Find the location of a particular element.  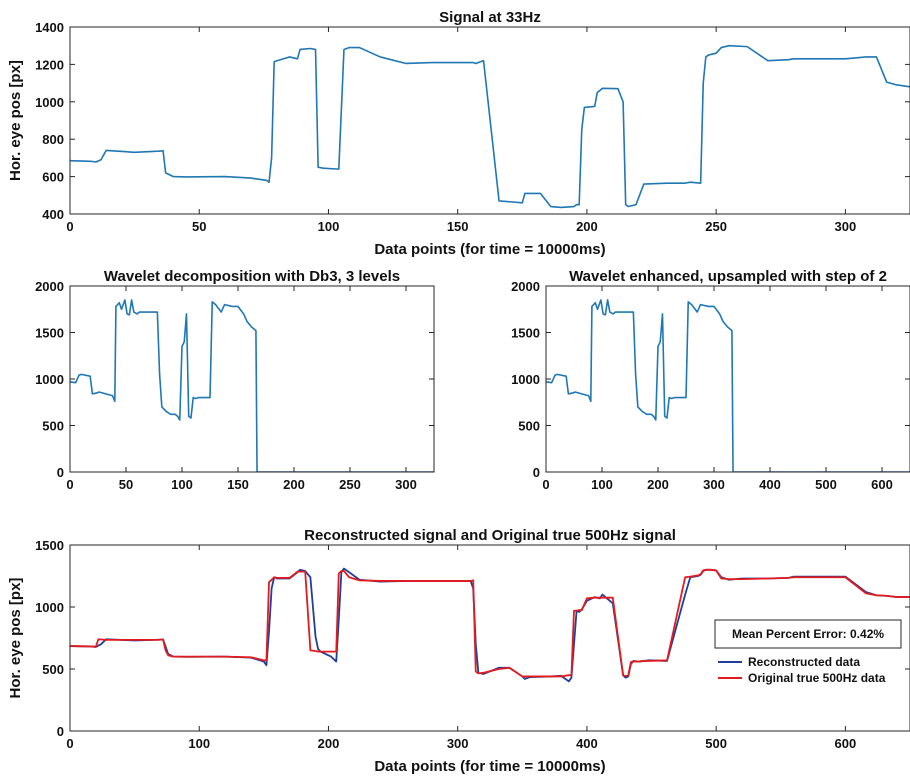

legend-box is located at coordinates (807, 673).